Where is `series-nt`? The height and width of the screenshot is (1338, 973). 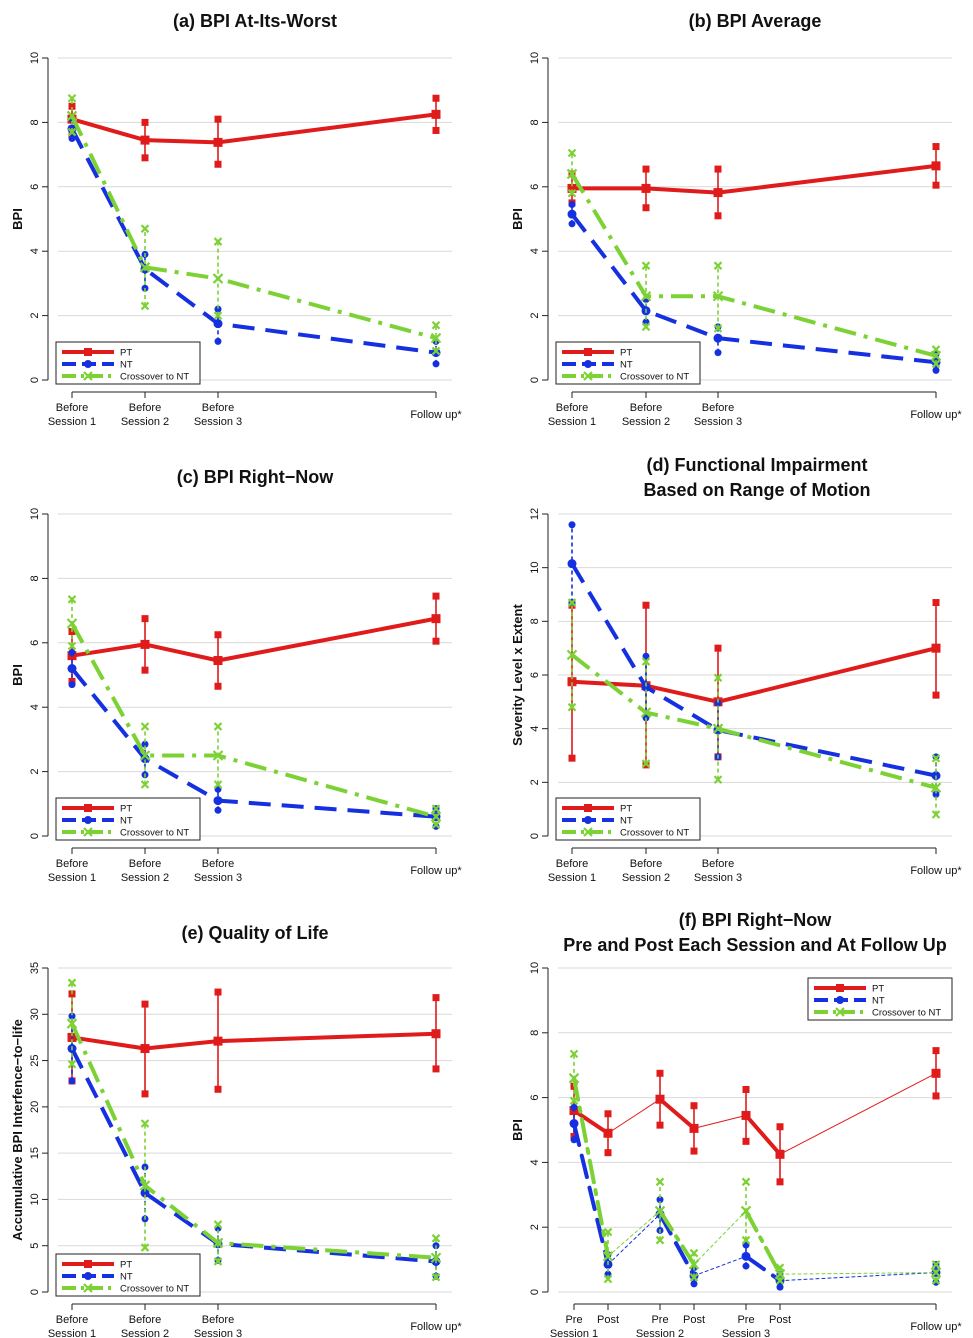 series-nt is located at coordinates (254, 1146).